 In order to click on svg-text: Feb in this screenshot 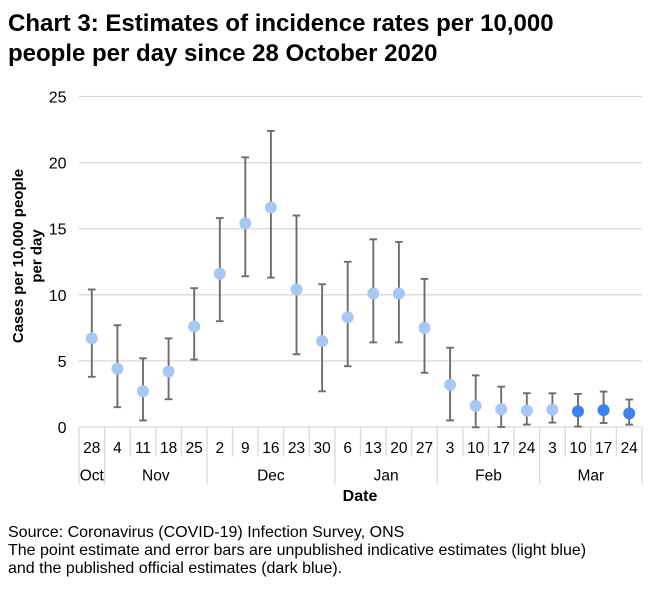, I will do `click(488, 476)`.